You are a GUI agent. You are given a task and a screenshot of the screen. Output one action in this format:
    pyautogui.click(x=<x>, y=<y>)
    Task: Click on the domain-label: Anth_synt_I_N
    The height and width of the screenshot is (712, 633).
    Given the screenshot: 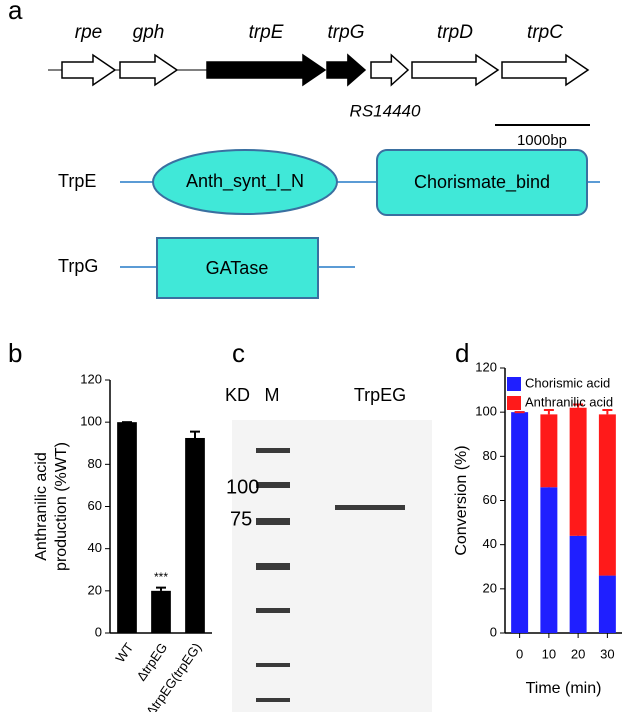 What is the action you would take?
    pyautogui.click(x=245, y=181)
    